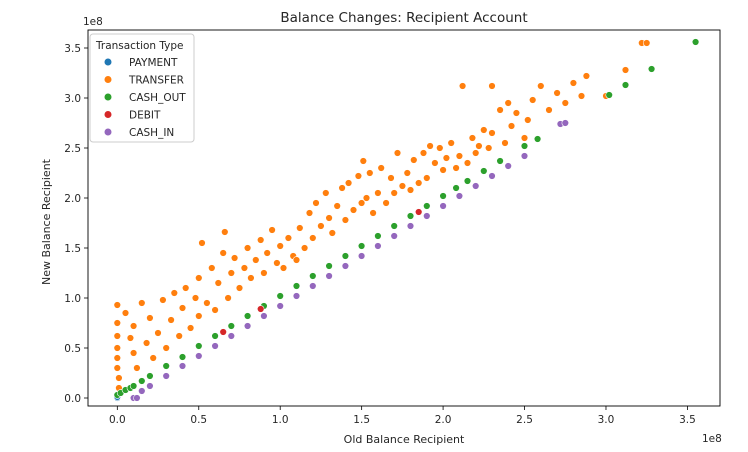 This screenshot has width=748, height=452. Describe the element at coordinates (524, 420) in the screenshot. I see `x-tick-label: 2.5` at that location.